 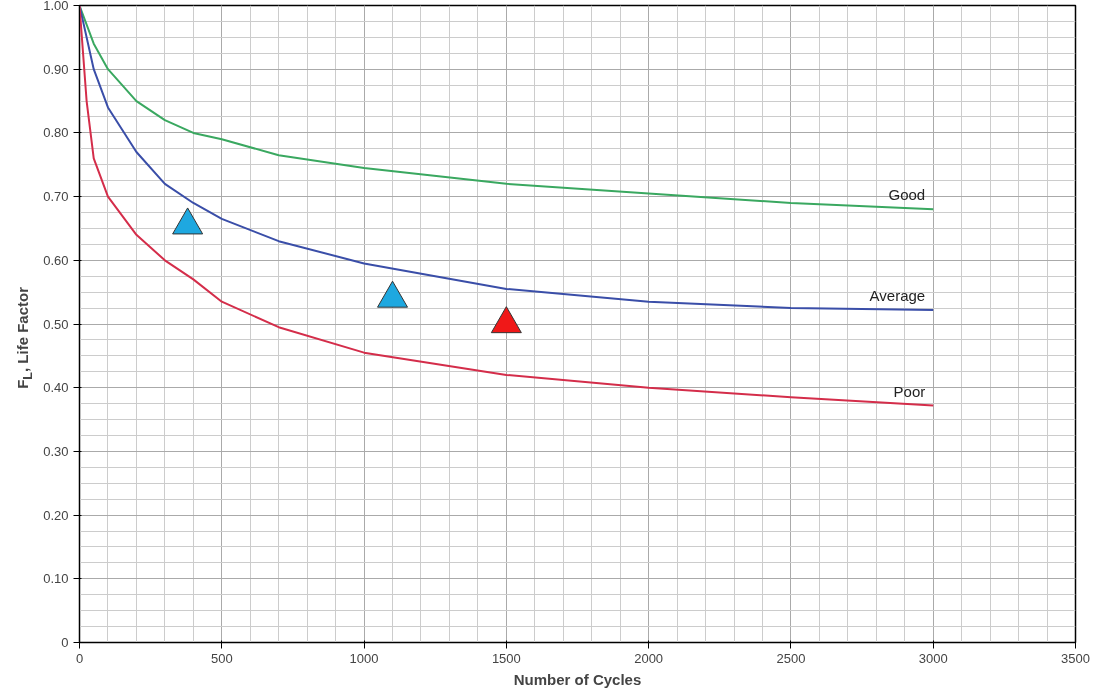 I want to click on x-tick-label: 0, so click(x=79, y=658).